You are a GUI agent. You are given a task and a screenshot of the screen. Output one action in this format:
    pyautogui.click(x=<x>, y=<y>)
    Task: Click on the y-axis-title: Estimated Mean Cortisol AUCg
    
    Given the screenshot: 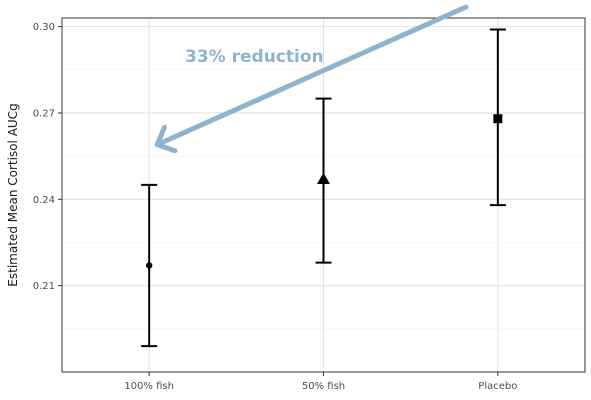 What is the action you would take?
    pyautogui.click(x=13, y=194)
    